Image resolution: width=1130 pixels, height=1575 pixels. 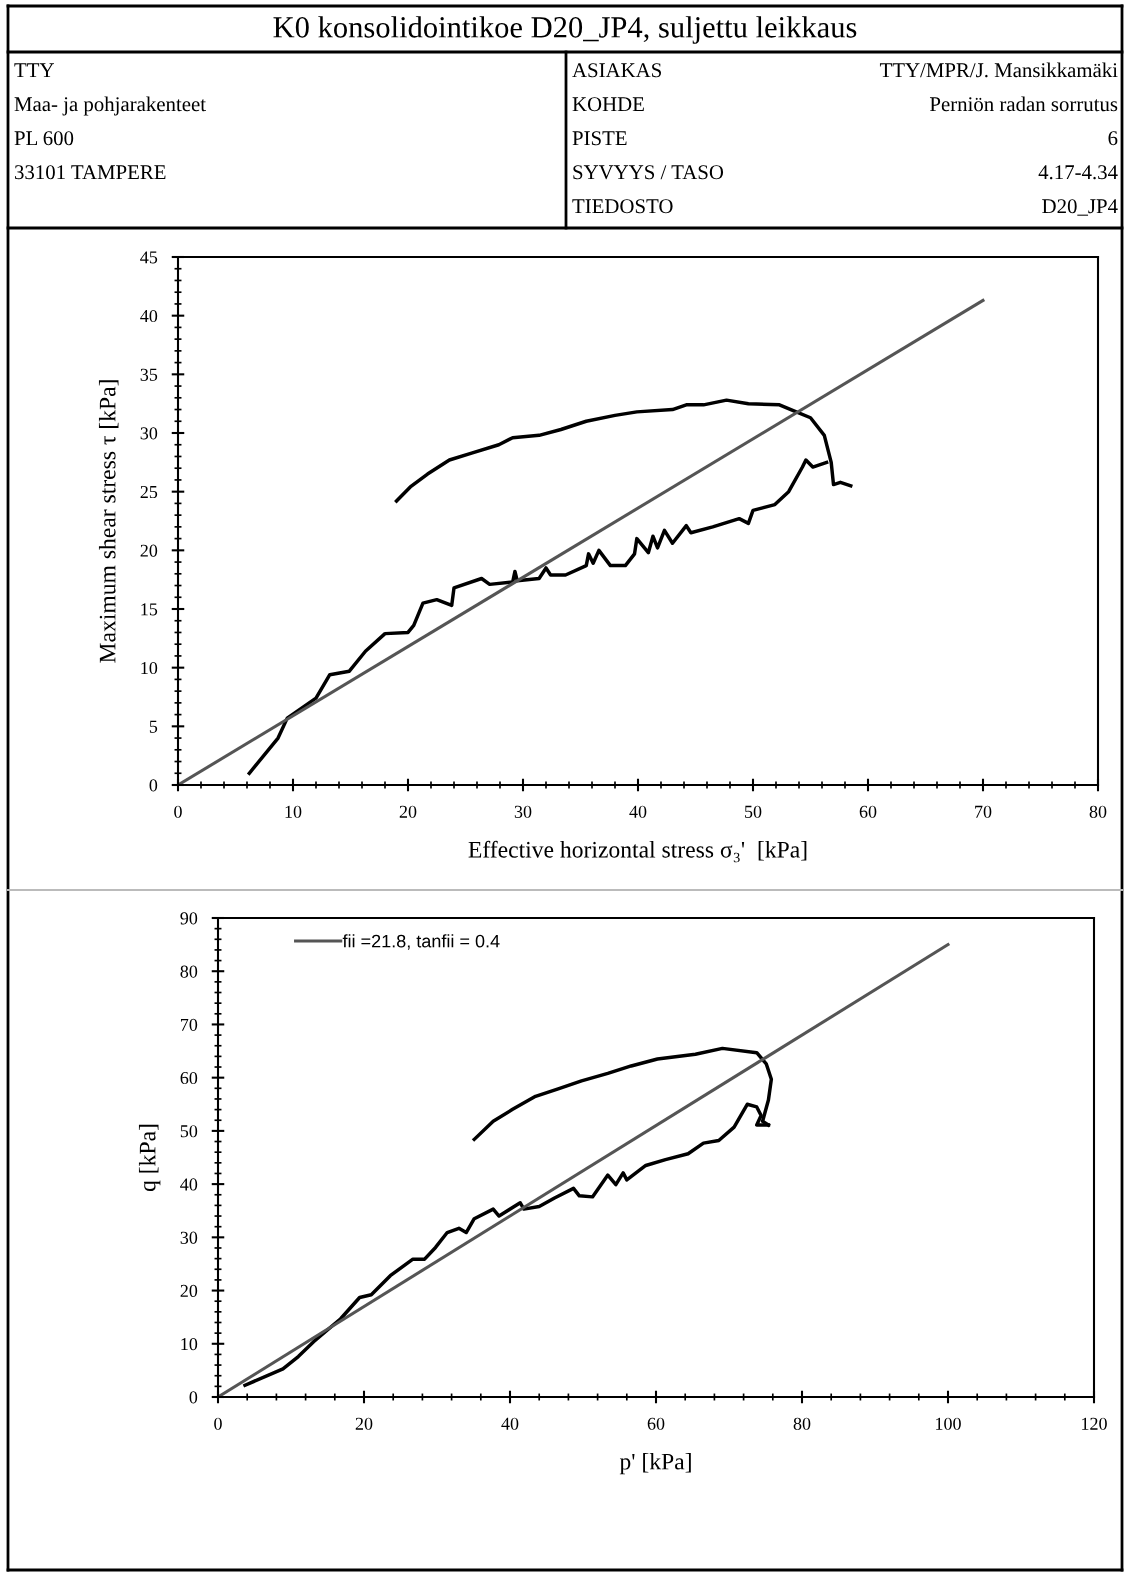 What do you see at coordinates (149, 1158) in the screenshot?
I see `y-axis-title: q [kPa]` at bounding box center [149, 1158].